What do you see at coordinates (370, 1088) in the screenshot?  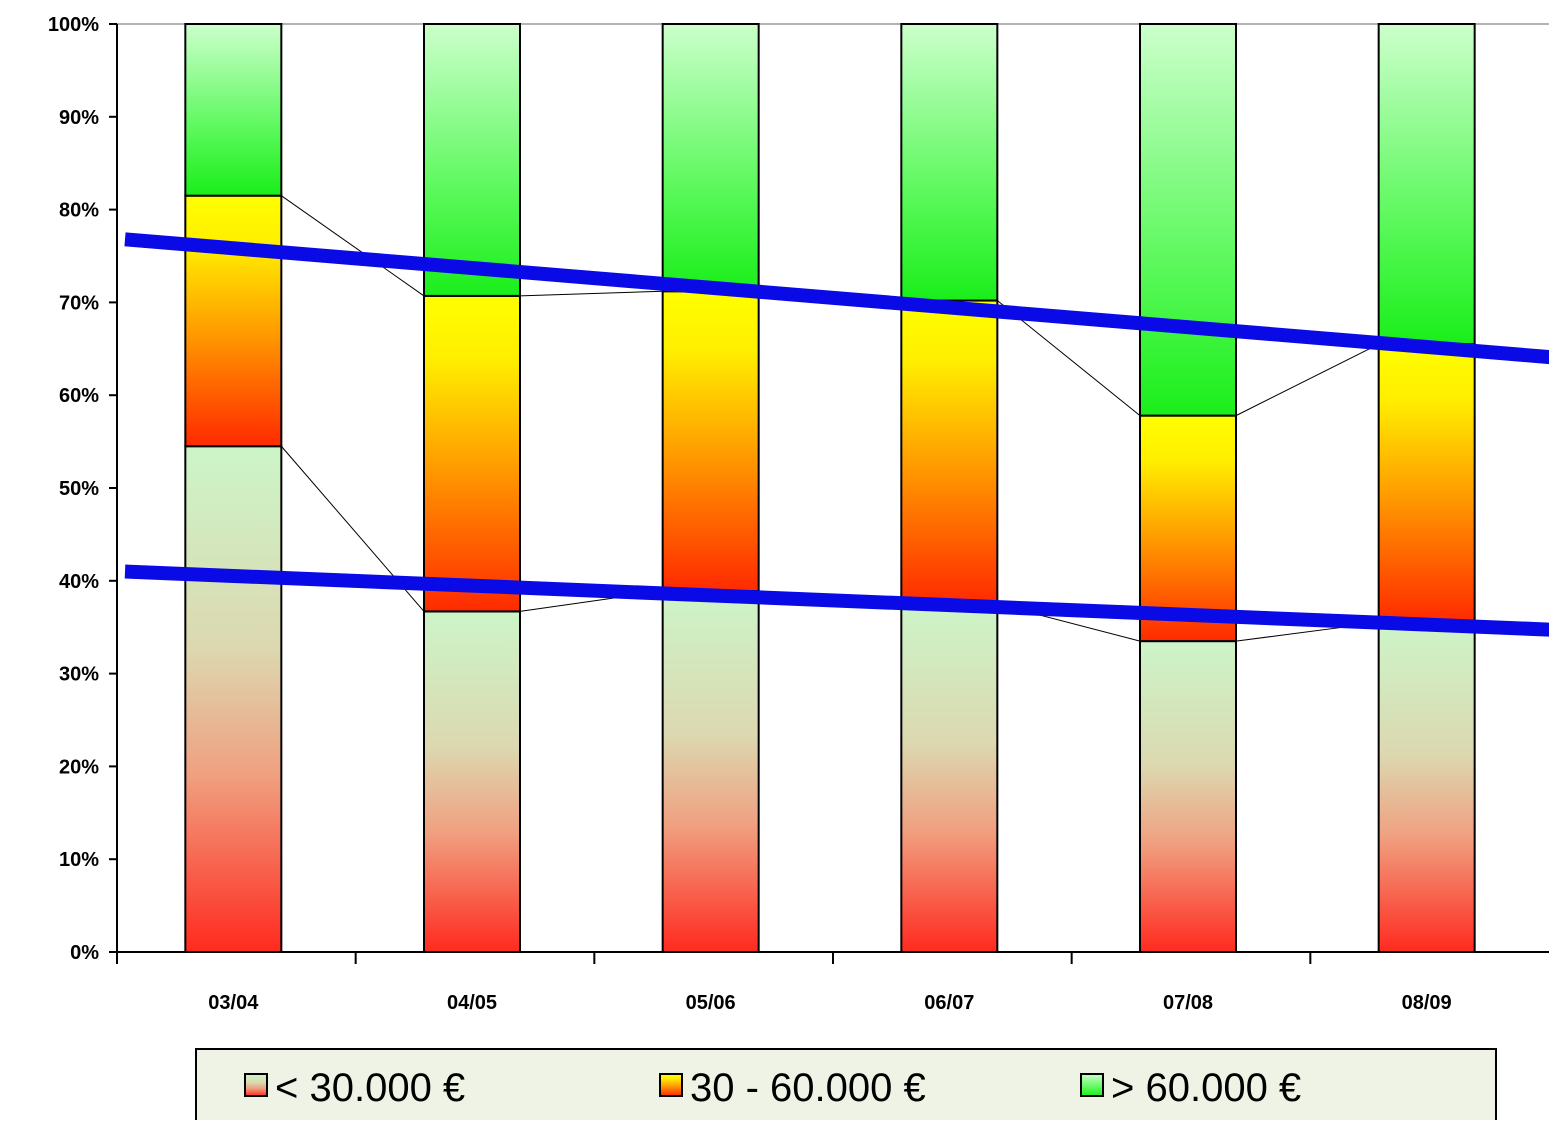 I see `legend-label: < 30.000 €` at bounding box center [370, 1088].